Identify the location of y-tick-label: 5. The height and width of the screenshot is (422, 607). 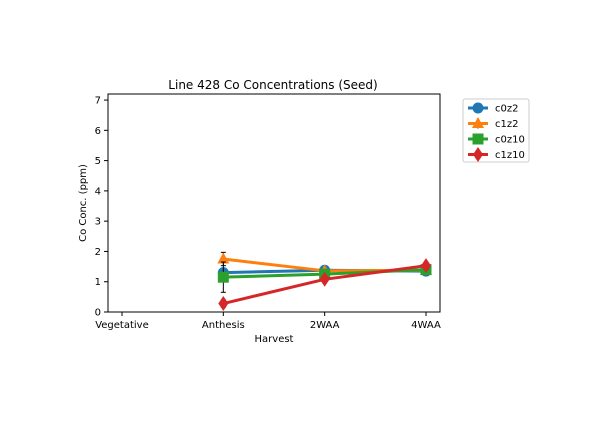
(98, 161).